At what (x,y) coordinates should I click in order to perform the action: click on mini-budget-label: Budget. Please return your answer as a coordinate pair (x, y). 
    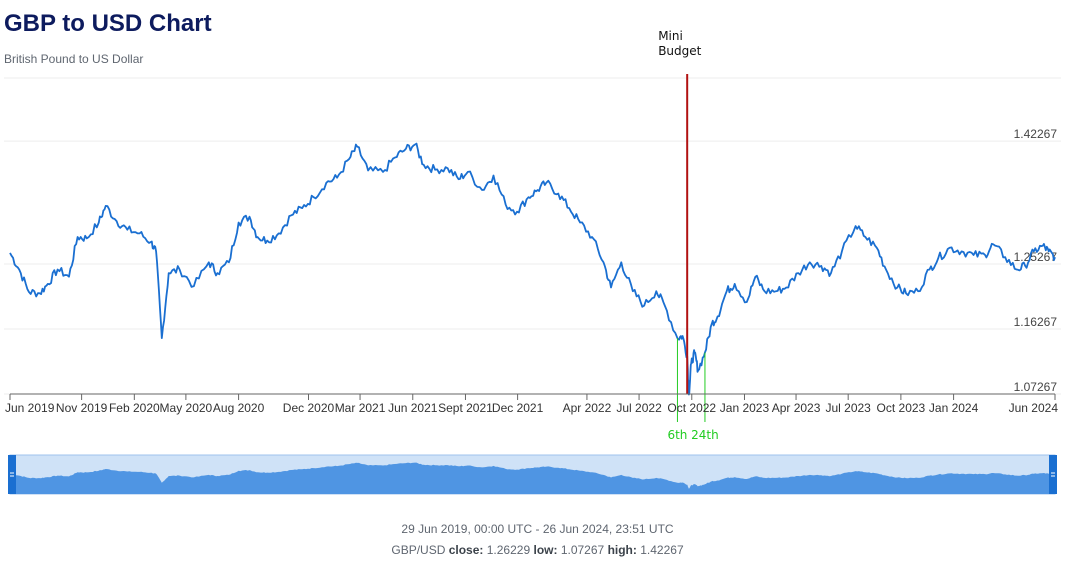
    Looking at the image, I should click on (679, 51).